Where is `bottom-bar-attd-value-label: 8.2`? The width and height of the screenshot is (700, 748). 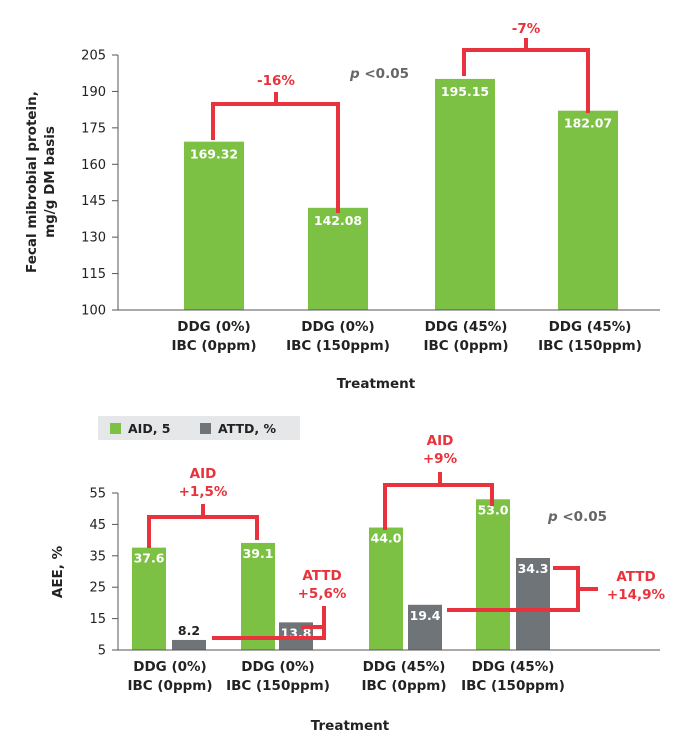
bottom-bar-attd-value-label: 8.2 is located at coordinates (189, 630).